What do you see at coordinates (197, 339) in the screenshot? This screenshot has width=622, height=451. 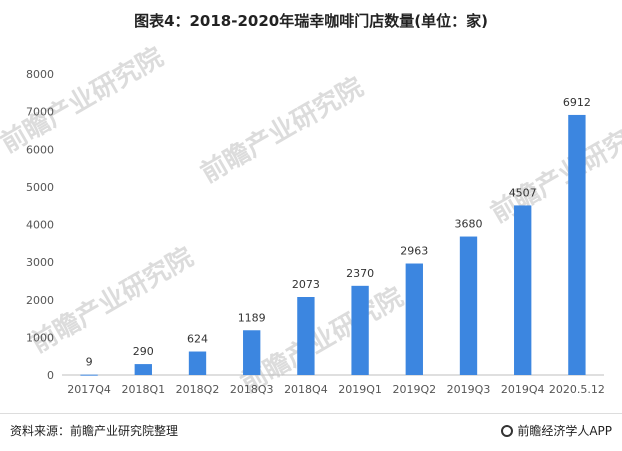 I see `data-label: 624` at bounding box center [197, 339].